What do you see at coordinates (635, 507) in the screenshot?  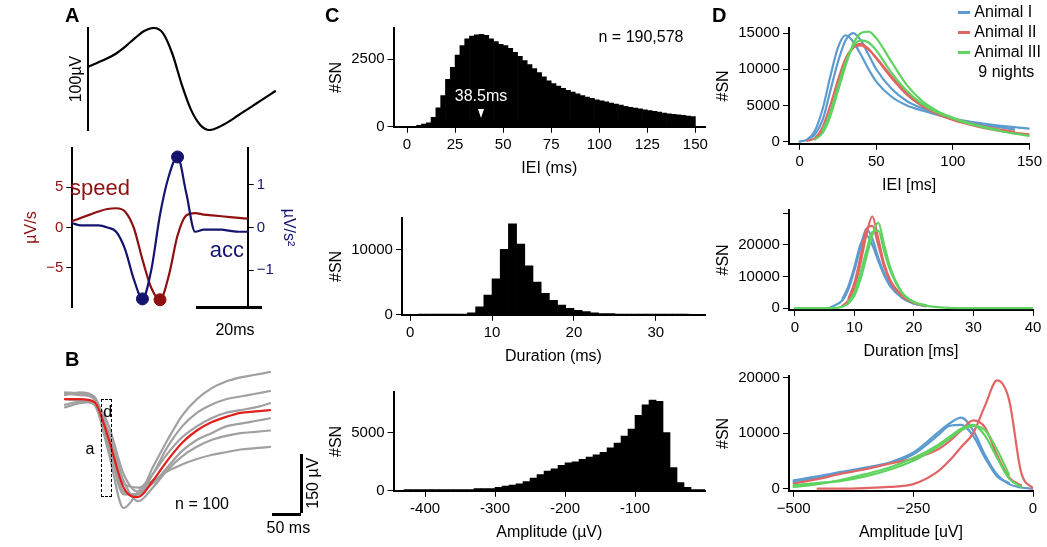 I see `x-tick-label: -100` at bounding box center [635, 507].